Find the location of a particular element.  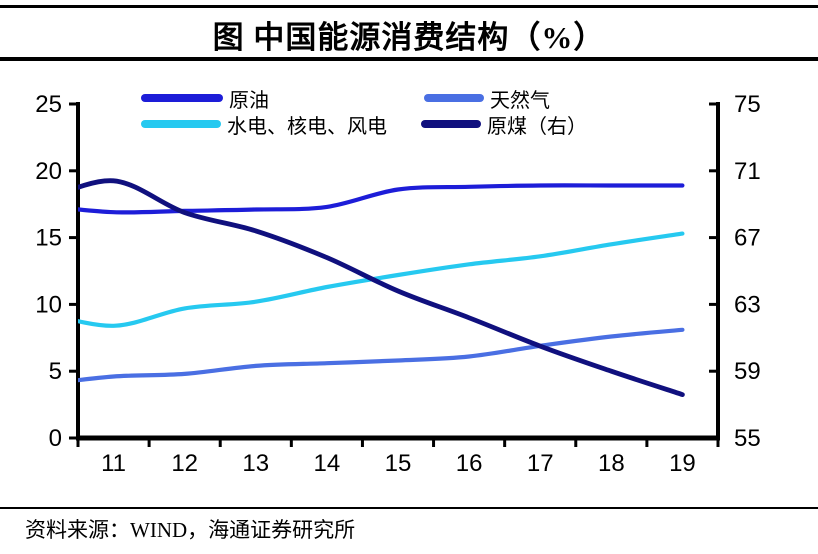

x-tick-label: 17 is located at coordinates (540, 463).